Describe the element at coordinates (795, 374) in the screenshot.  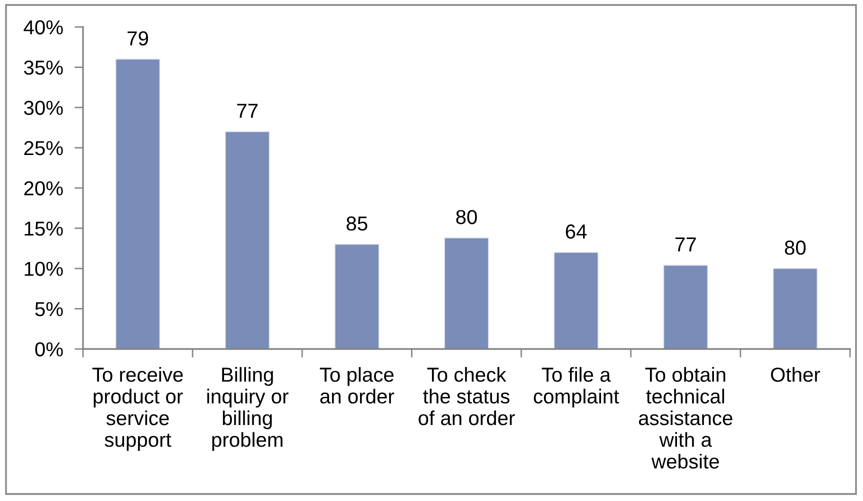
I see `x-tick-label: Other` at that location.